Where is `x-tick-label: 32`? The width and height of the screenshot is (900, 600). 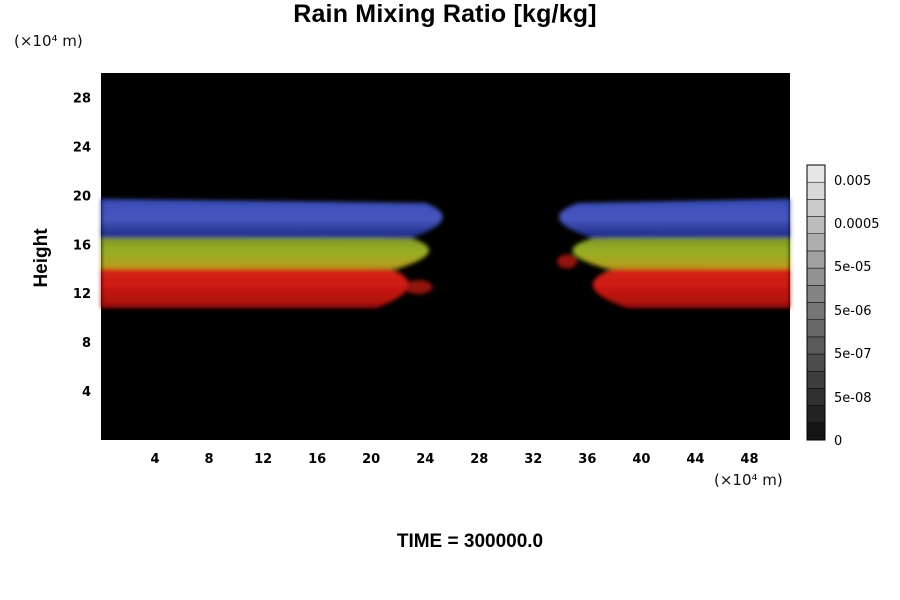
x-tick-label: 32 is located at coordinates (533, 459).